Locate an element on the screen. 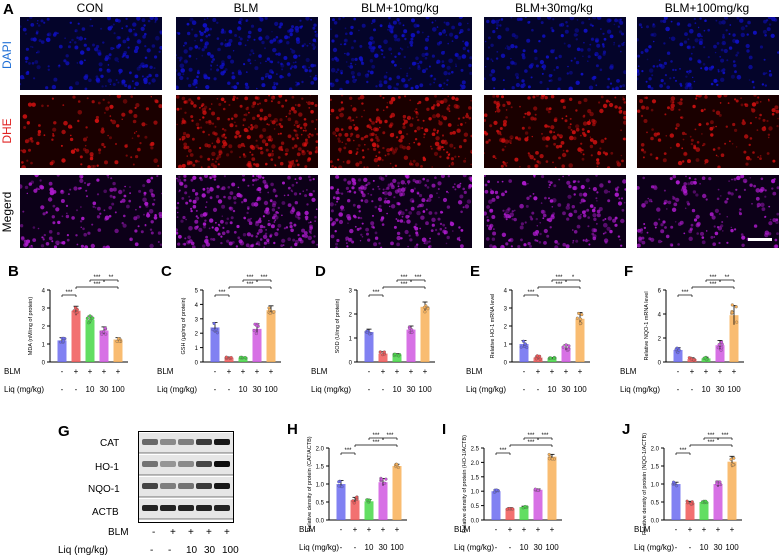 This screenshot has width=783, height=560. y-axis-label: Relative density of protein (CAT/ACTB) is located at coordinates (310, 483).